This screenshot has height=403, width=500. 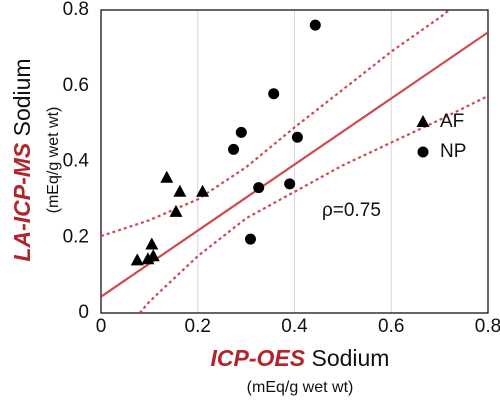 What do you see at coordinates (76, 10) in the screenshot?
I see `y-tick-label: 0.8` at bounding box center [76, 10].